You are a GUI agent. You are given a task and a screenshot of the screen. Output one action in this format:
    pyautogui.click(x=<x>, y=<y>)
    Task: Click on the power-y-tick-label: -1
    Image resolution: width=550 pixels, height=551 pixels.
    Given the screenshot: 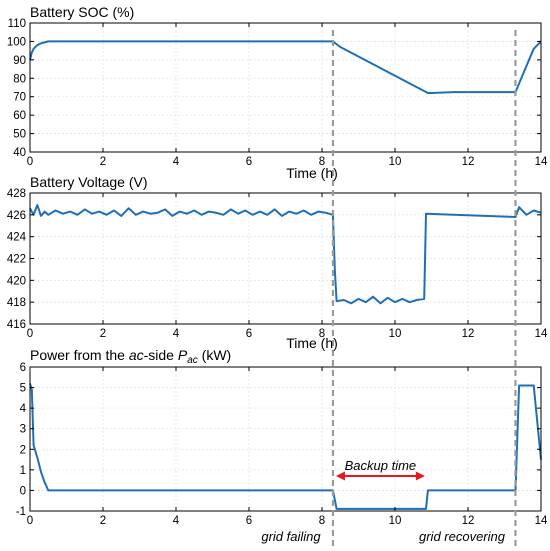 What is the action you would take?
    pyautogui.click(x=21, y=512)
    